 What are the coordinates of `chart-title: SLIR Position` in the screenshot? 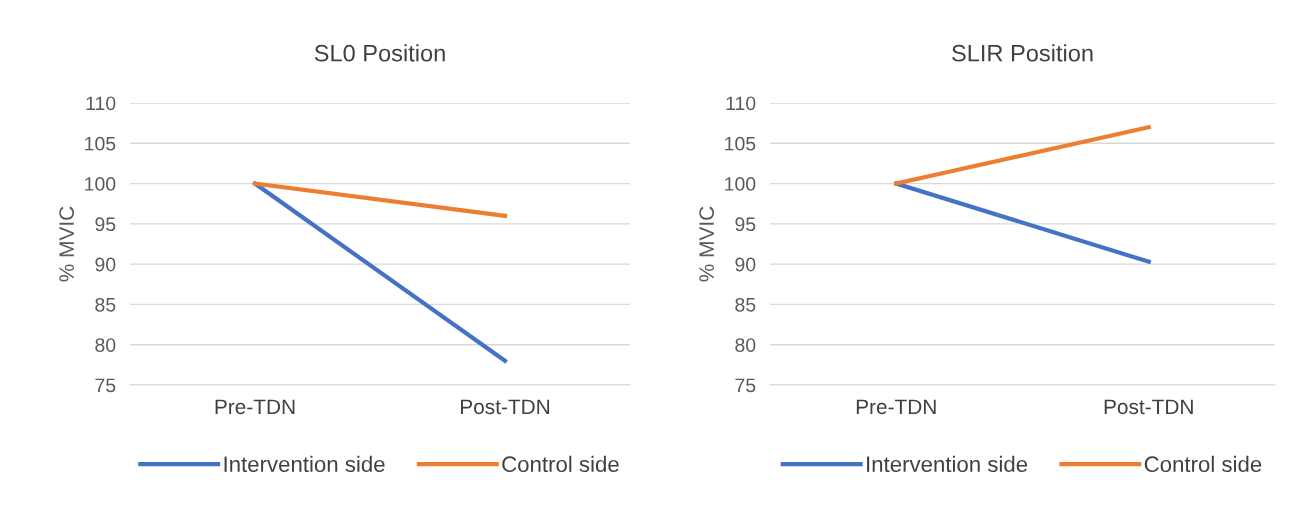 It's located at (1022, 53).